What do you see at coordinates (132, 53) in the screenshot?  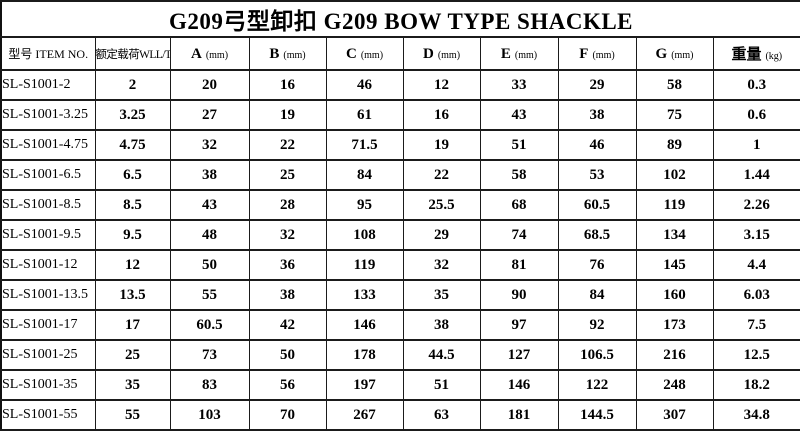 I see `column-header-1: 额定载荷WLL/T` at bounding box center [132, 53].